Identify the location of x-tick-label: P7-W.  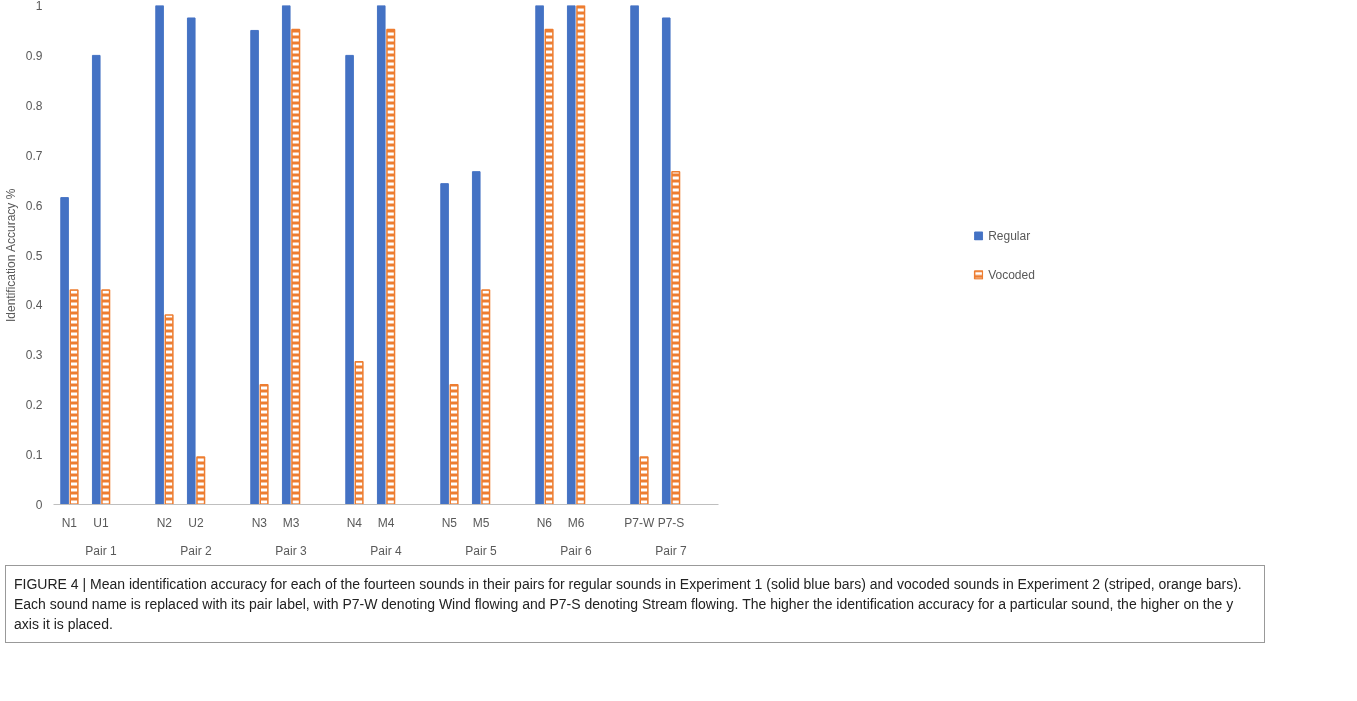
(640, 522).